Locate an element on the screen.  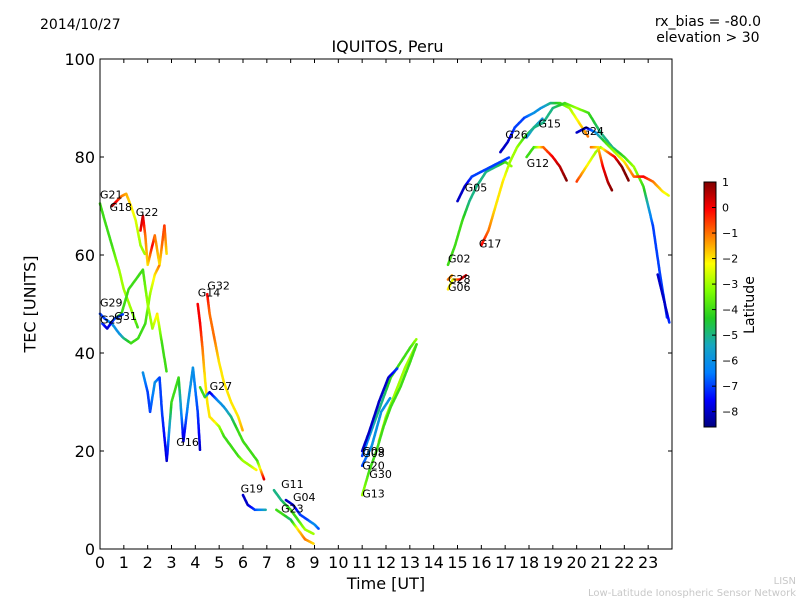
x-tick-label: 15 is located at coordinates (457, 562).